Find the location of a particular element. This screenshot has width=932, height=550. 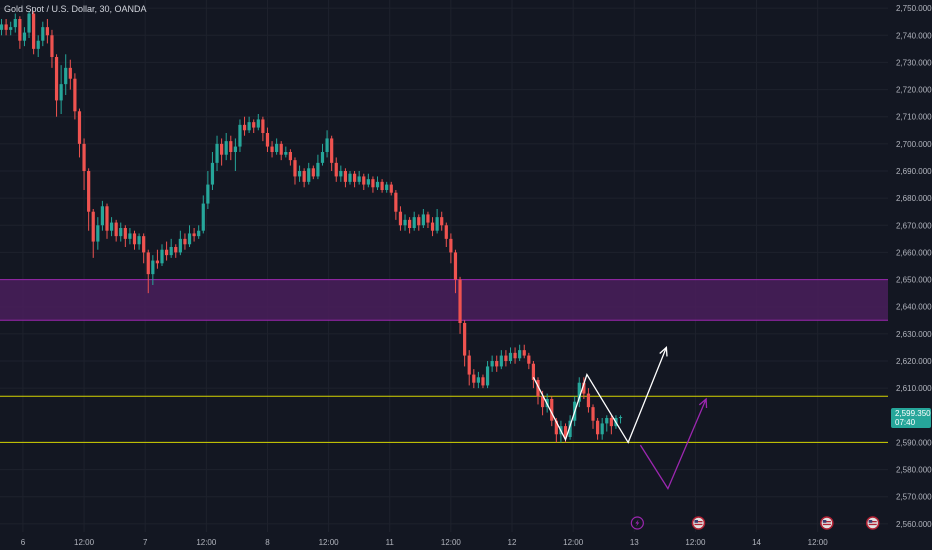

white-zigzag-arrowhead is located at coordinates (663, 351).